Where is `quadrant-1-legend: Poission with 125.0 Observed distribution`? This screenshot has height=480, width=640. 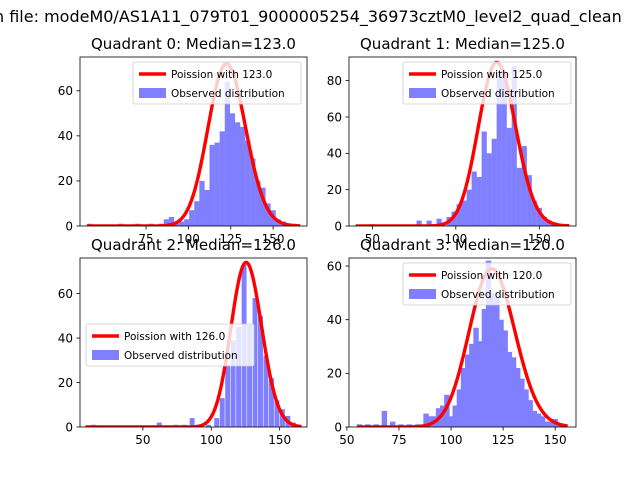 quadrant-1-legend: Poission with 125.0 Observed distribution is located at coordinates (487, 83).